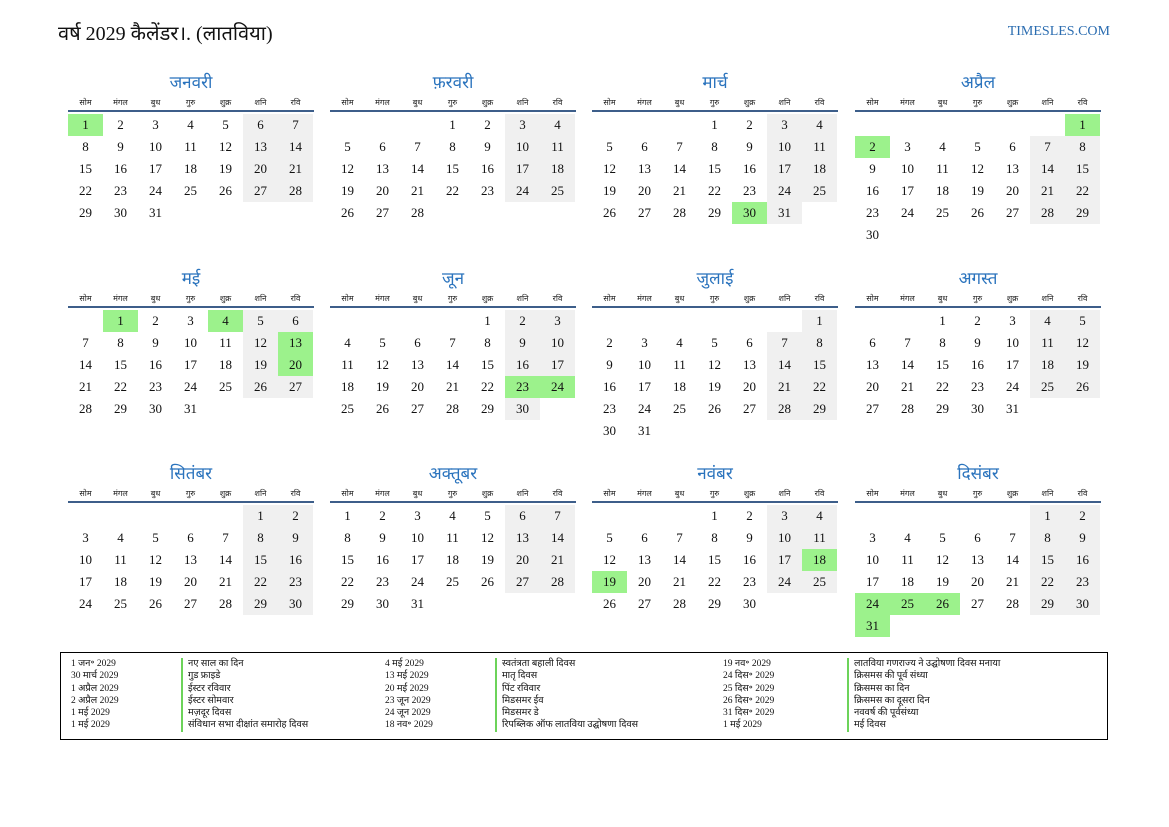 Image resolution: width=1169 pixels, height=827 pixels. I want to click on day-cell: 24, so click(85, 603).